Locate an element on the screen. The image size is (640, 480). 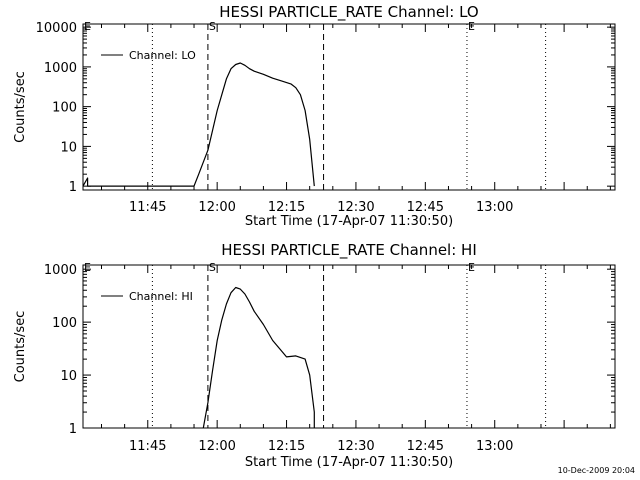
chart2-y-tick-label: 1 is located at coordinates (73, 429).